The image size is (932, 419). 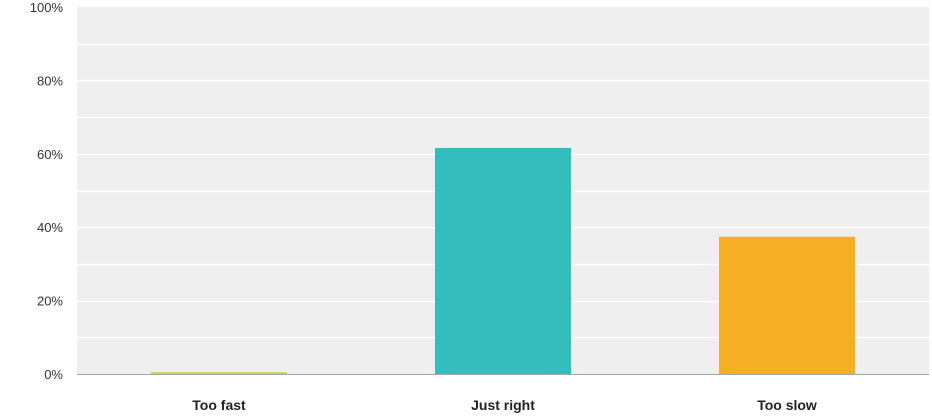 I want to click on x-axis-labels: Too fast Just right Too slow, so click(x=504, y=405).